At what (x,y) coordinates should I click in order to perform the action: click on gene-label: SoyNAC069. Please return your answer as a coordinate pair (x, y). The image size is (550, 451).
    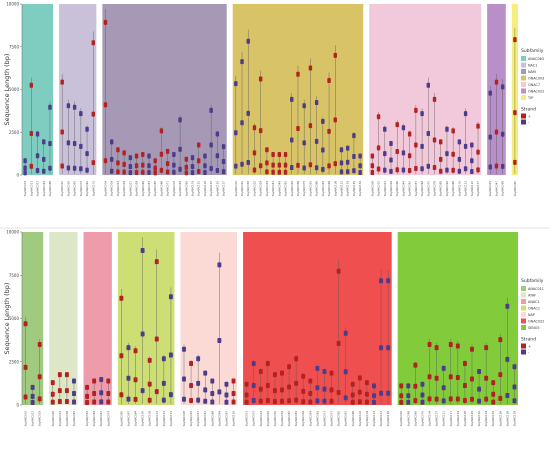
    Looking at the image, I should click on (298, 189).